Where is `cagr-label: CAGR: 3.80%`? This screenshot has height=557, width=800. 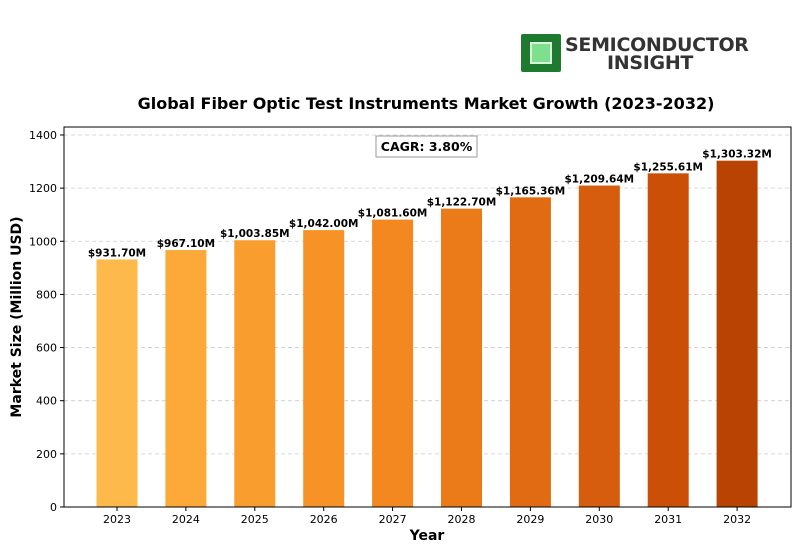 cagr-label: CAGR: 3.80% is located at coordinates (427, 146).